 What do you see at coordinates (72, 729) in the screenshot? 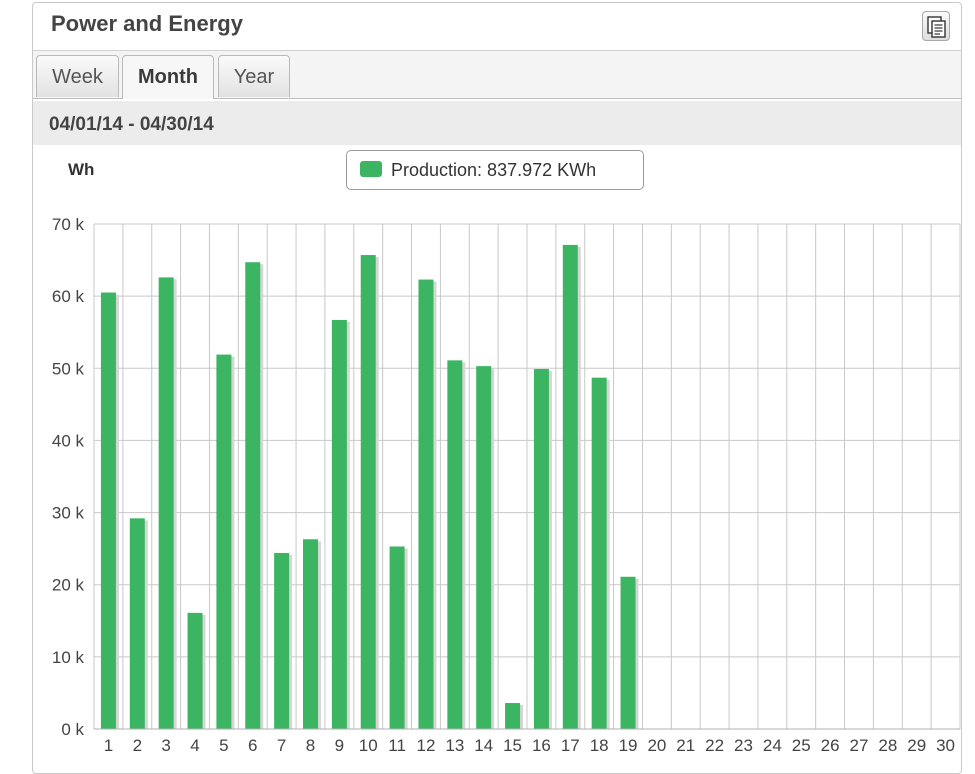
I see `y-tick-label: 0 k` at bounding box center [72, 729].